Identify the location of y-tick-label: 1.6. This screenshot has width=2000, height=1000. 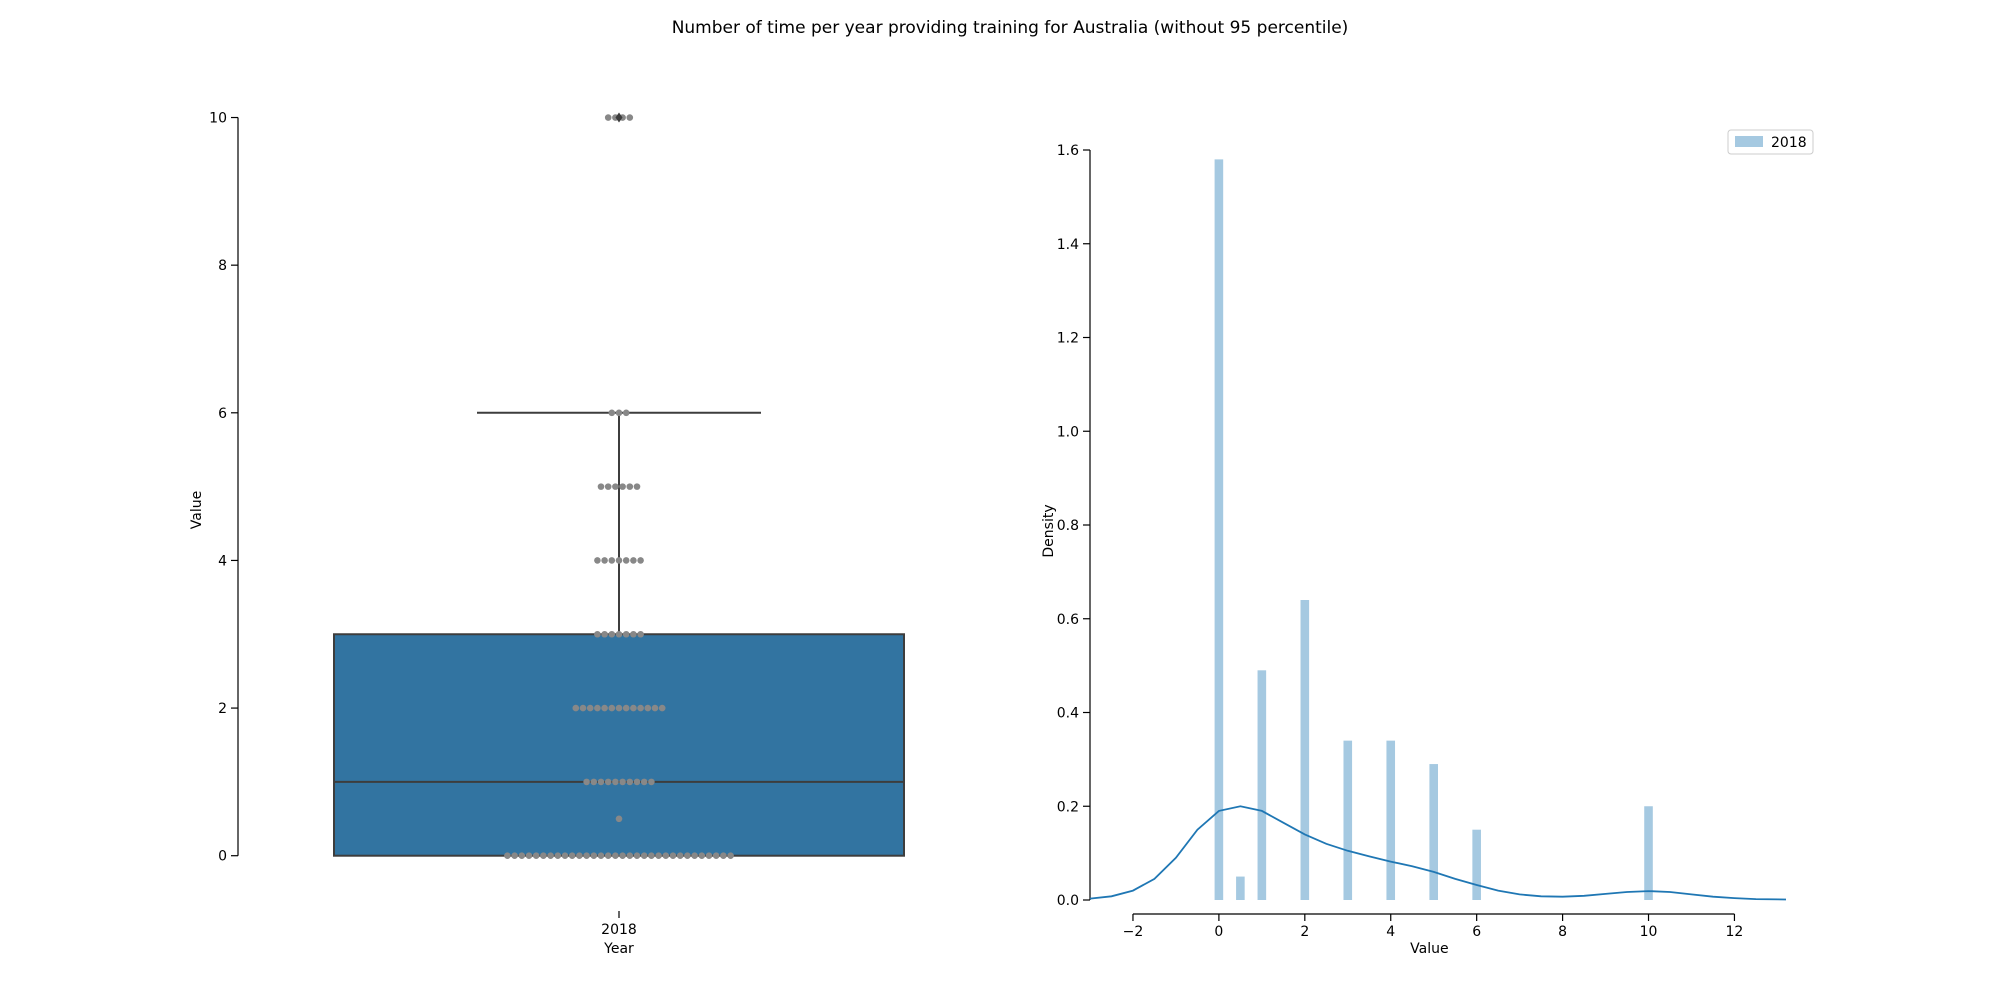
(1068, 151).